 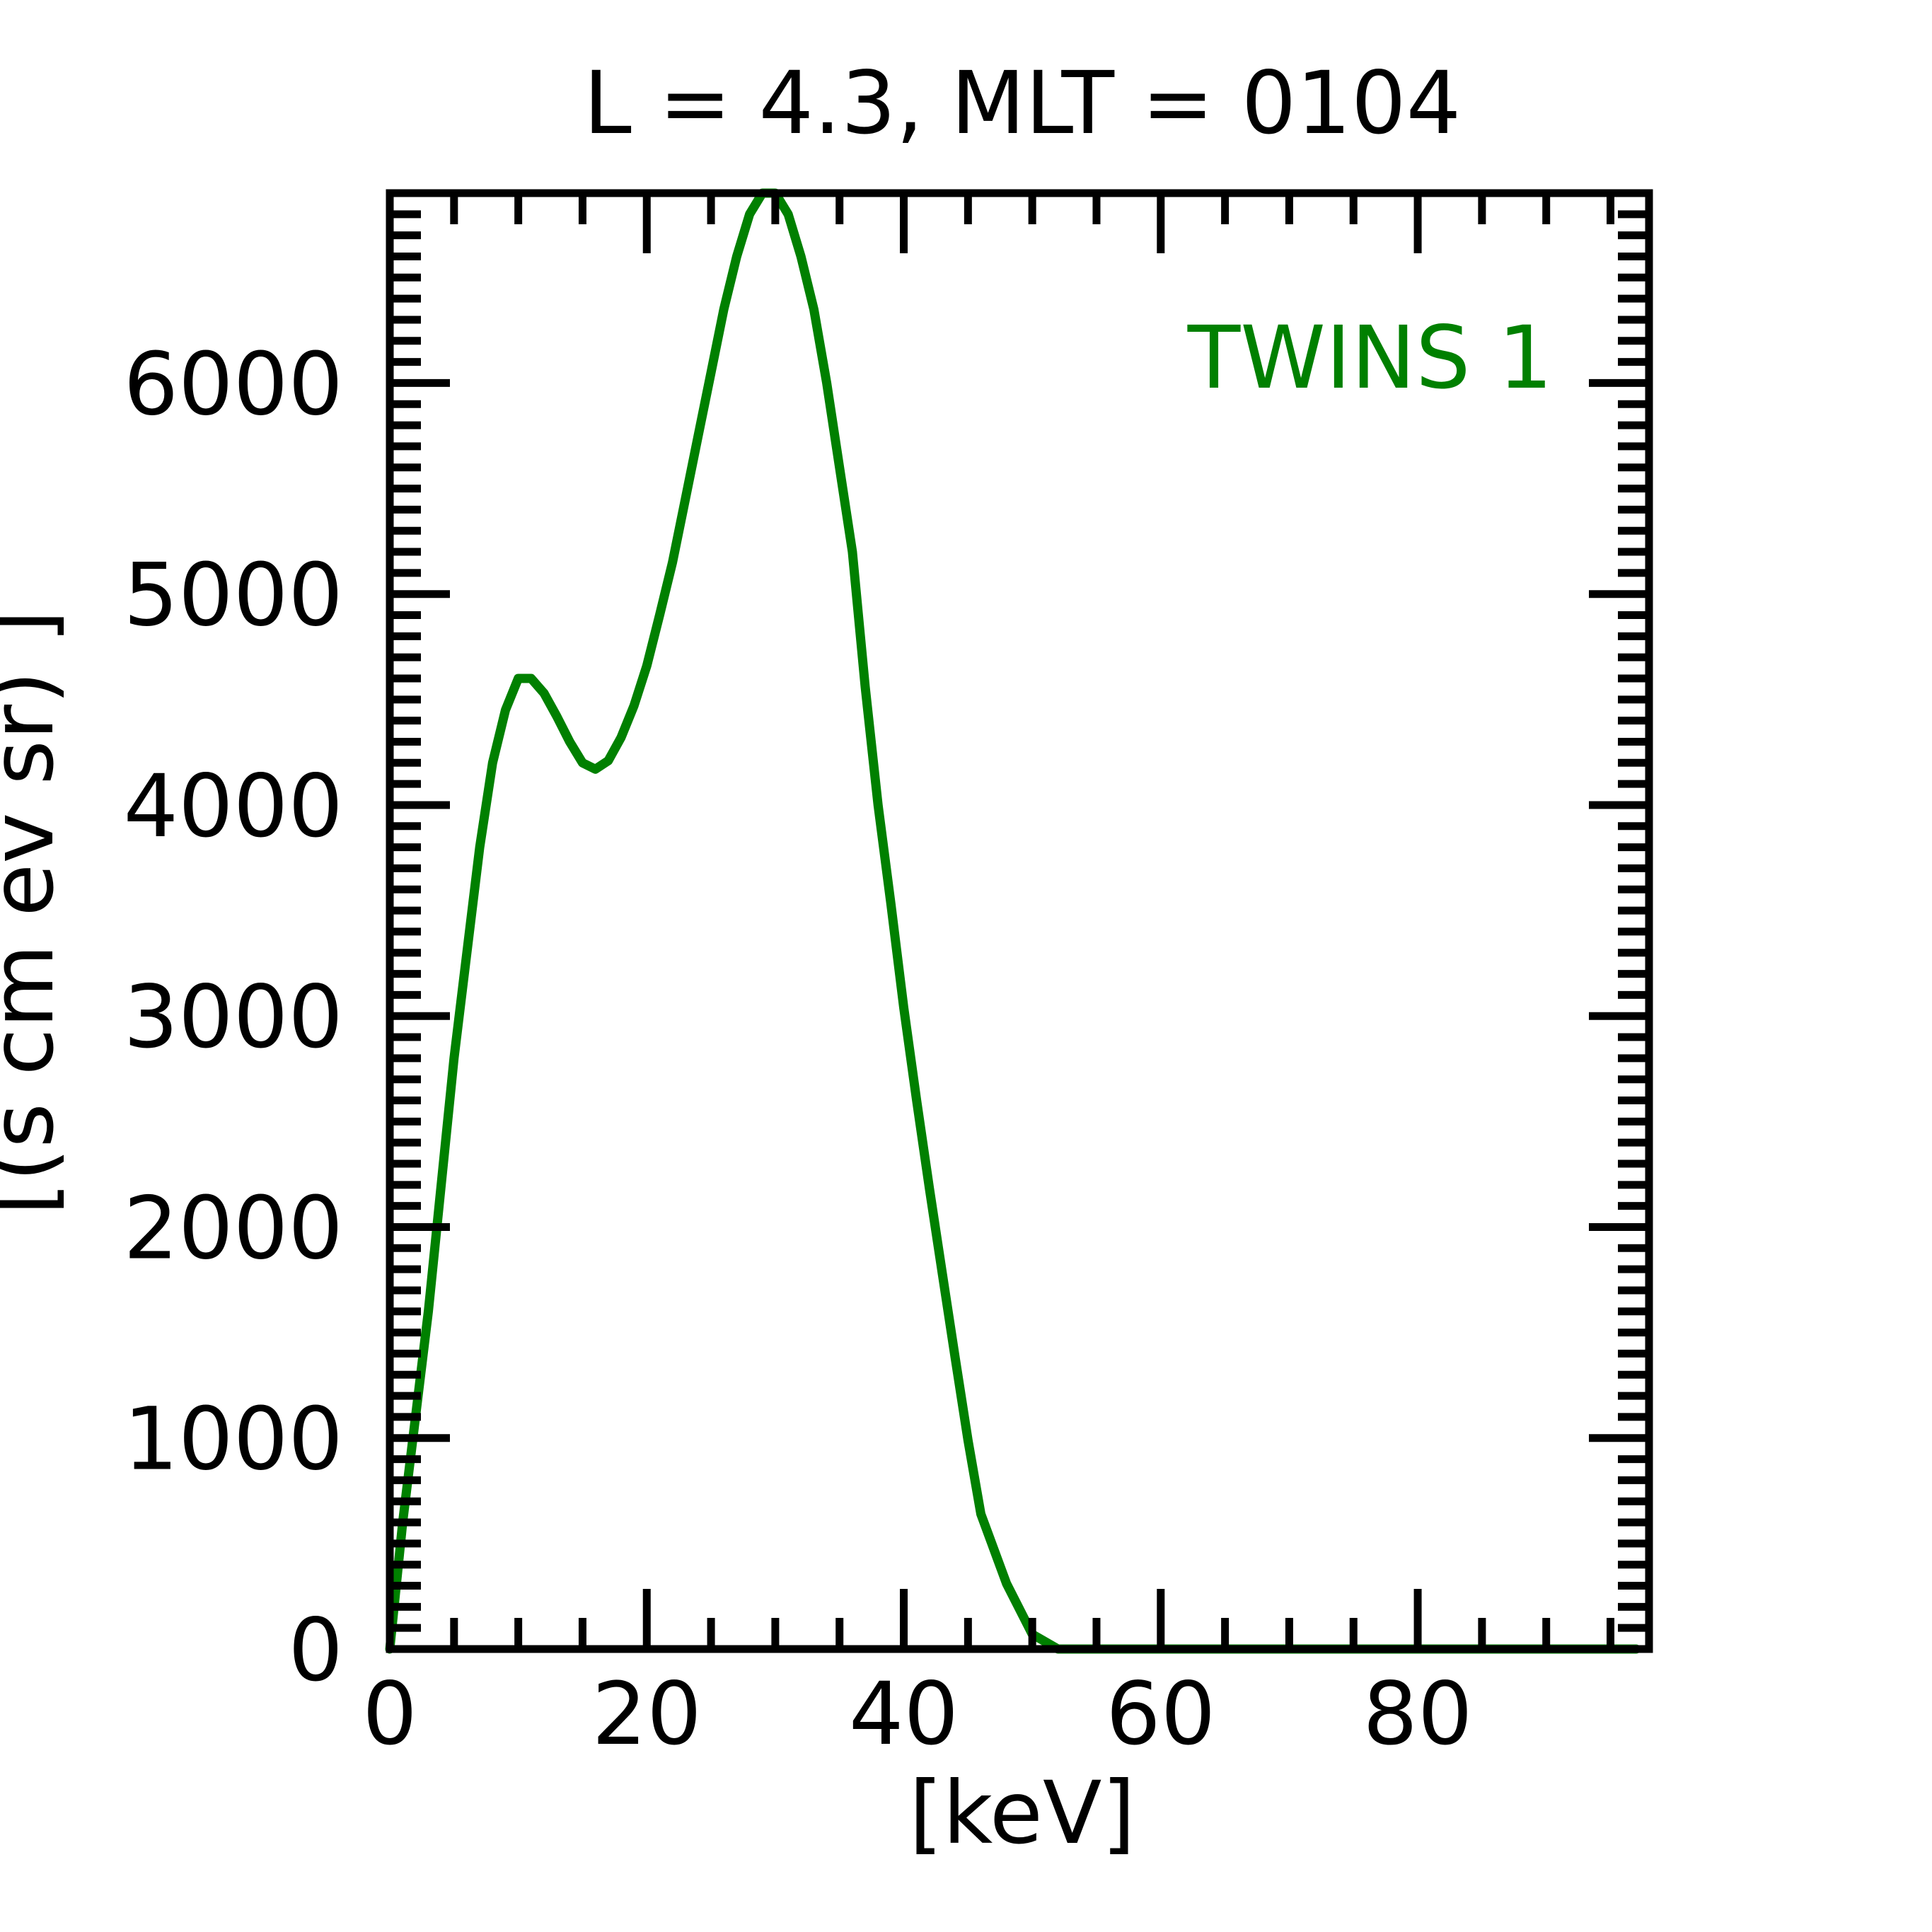 I want to click on x-tick-label: 60, so click(x=1160, y=1714).